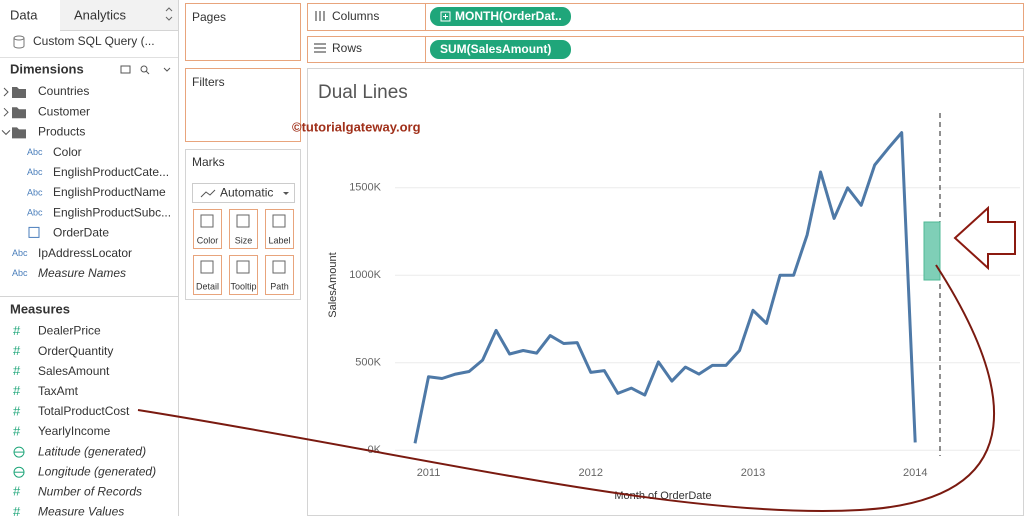 The image size is (1024, 521). What do you see at coordinates (429, 473) in the screenshot?
I see `x-tick-label: 2011` at bounding box center [429, 473].